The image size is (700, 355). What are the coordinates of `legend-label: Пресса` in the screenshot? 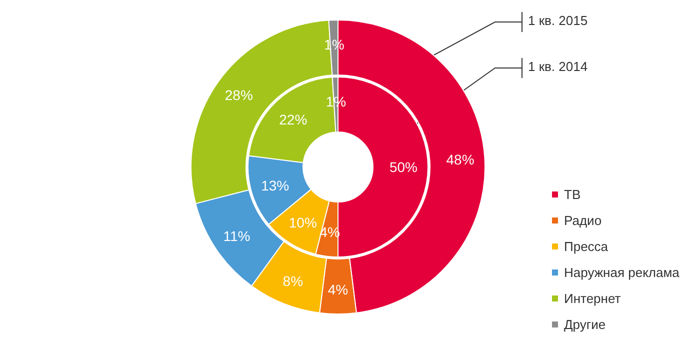 It's located at (586, 246).